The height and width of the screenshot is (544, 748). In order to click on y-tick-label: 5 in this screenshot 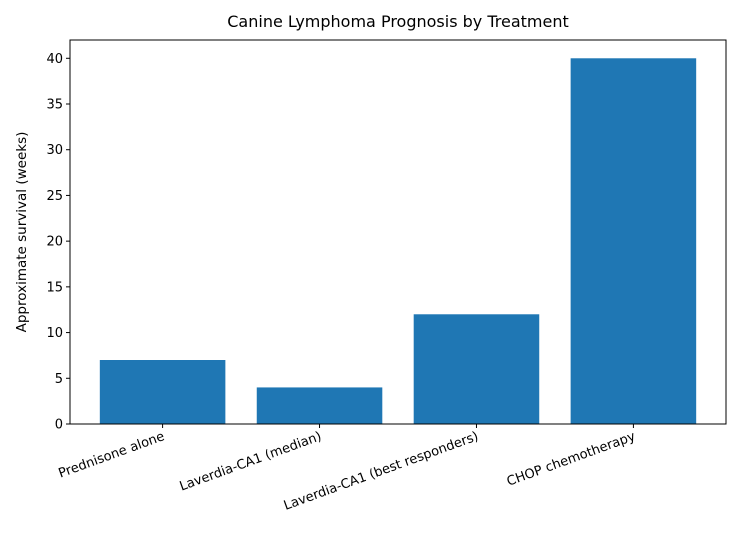, I will do `click(59, 379)`.